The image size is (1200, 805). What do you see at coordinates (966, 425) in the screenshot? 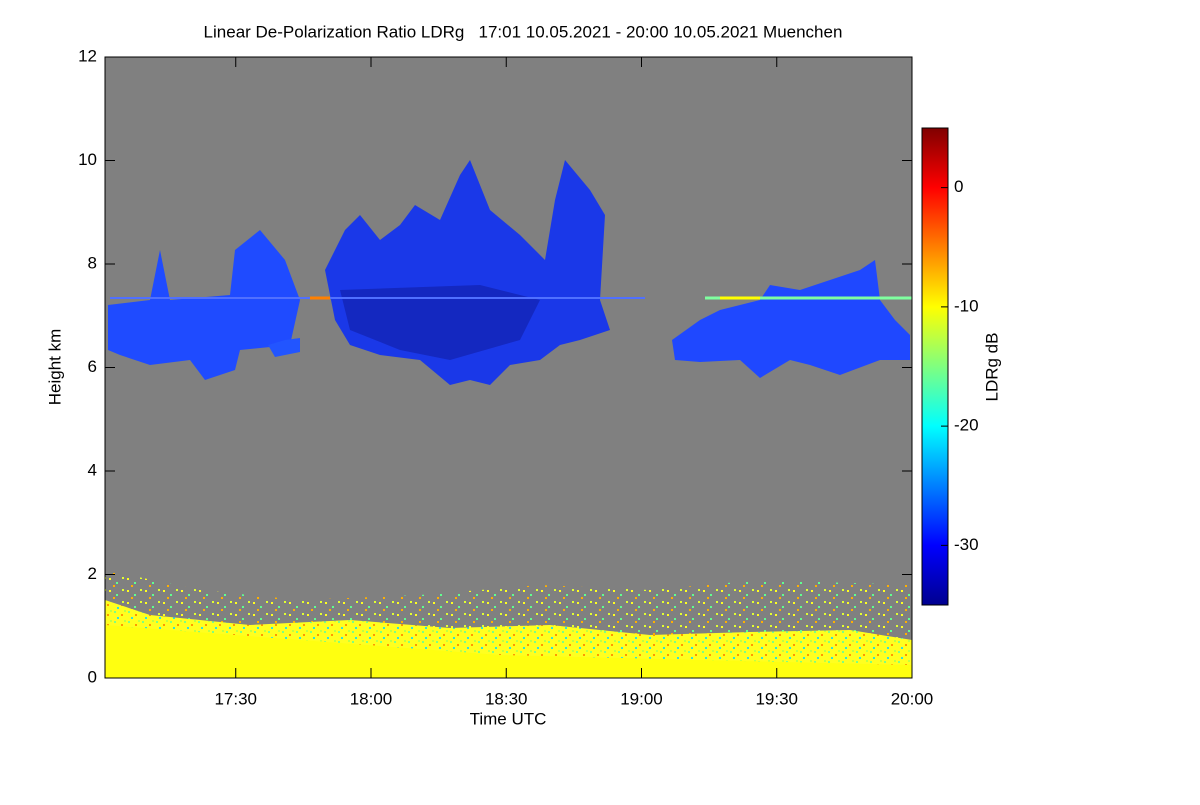
I see `colorbar-tick-label: -20` at bounding box center [966, 425].